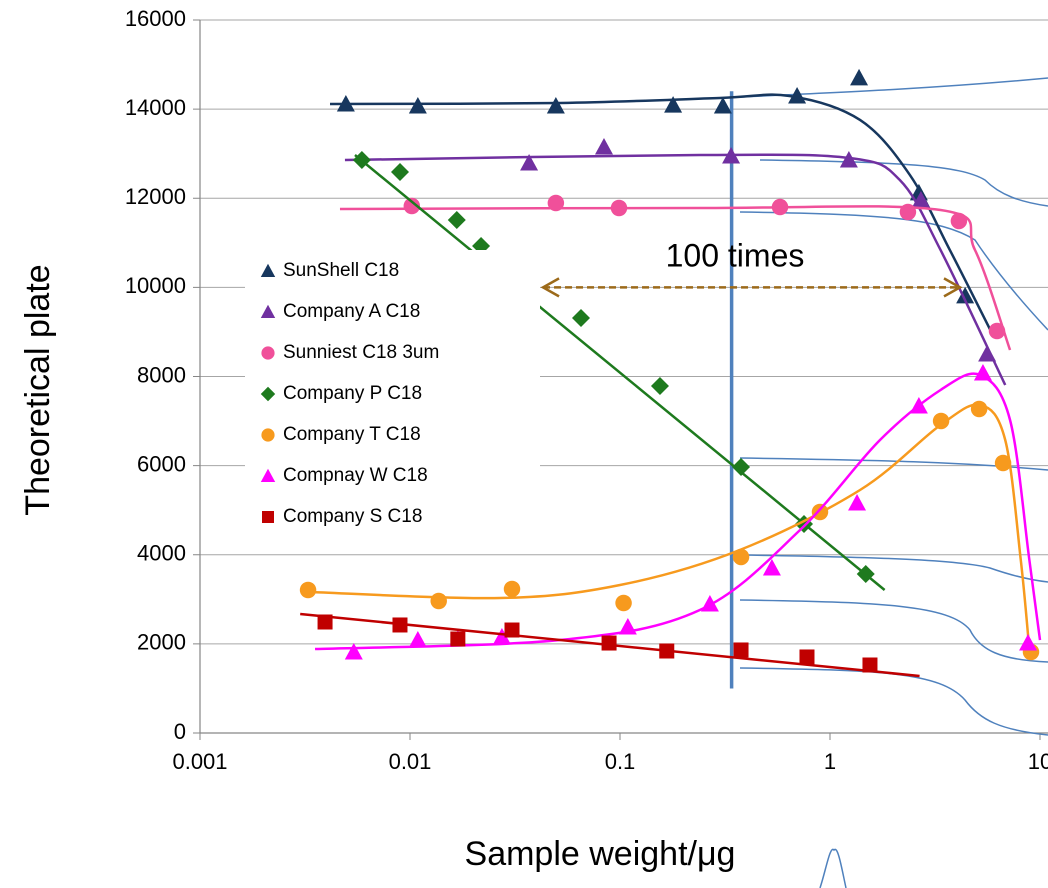  Describe the element at coordinates (180, 731) in the screenshot. I see `y-tick-label: 0` at that location.